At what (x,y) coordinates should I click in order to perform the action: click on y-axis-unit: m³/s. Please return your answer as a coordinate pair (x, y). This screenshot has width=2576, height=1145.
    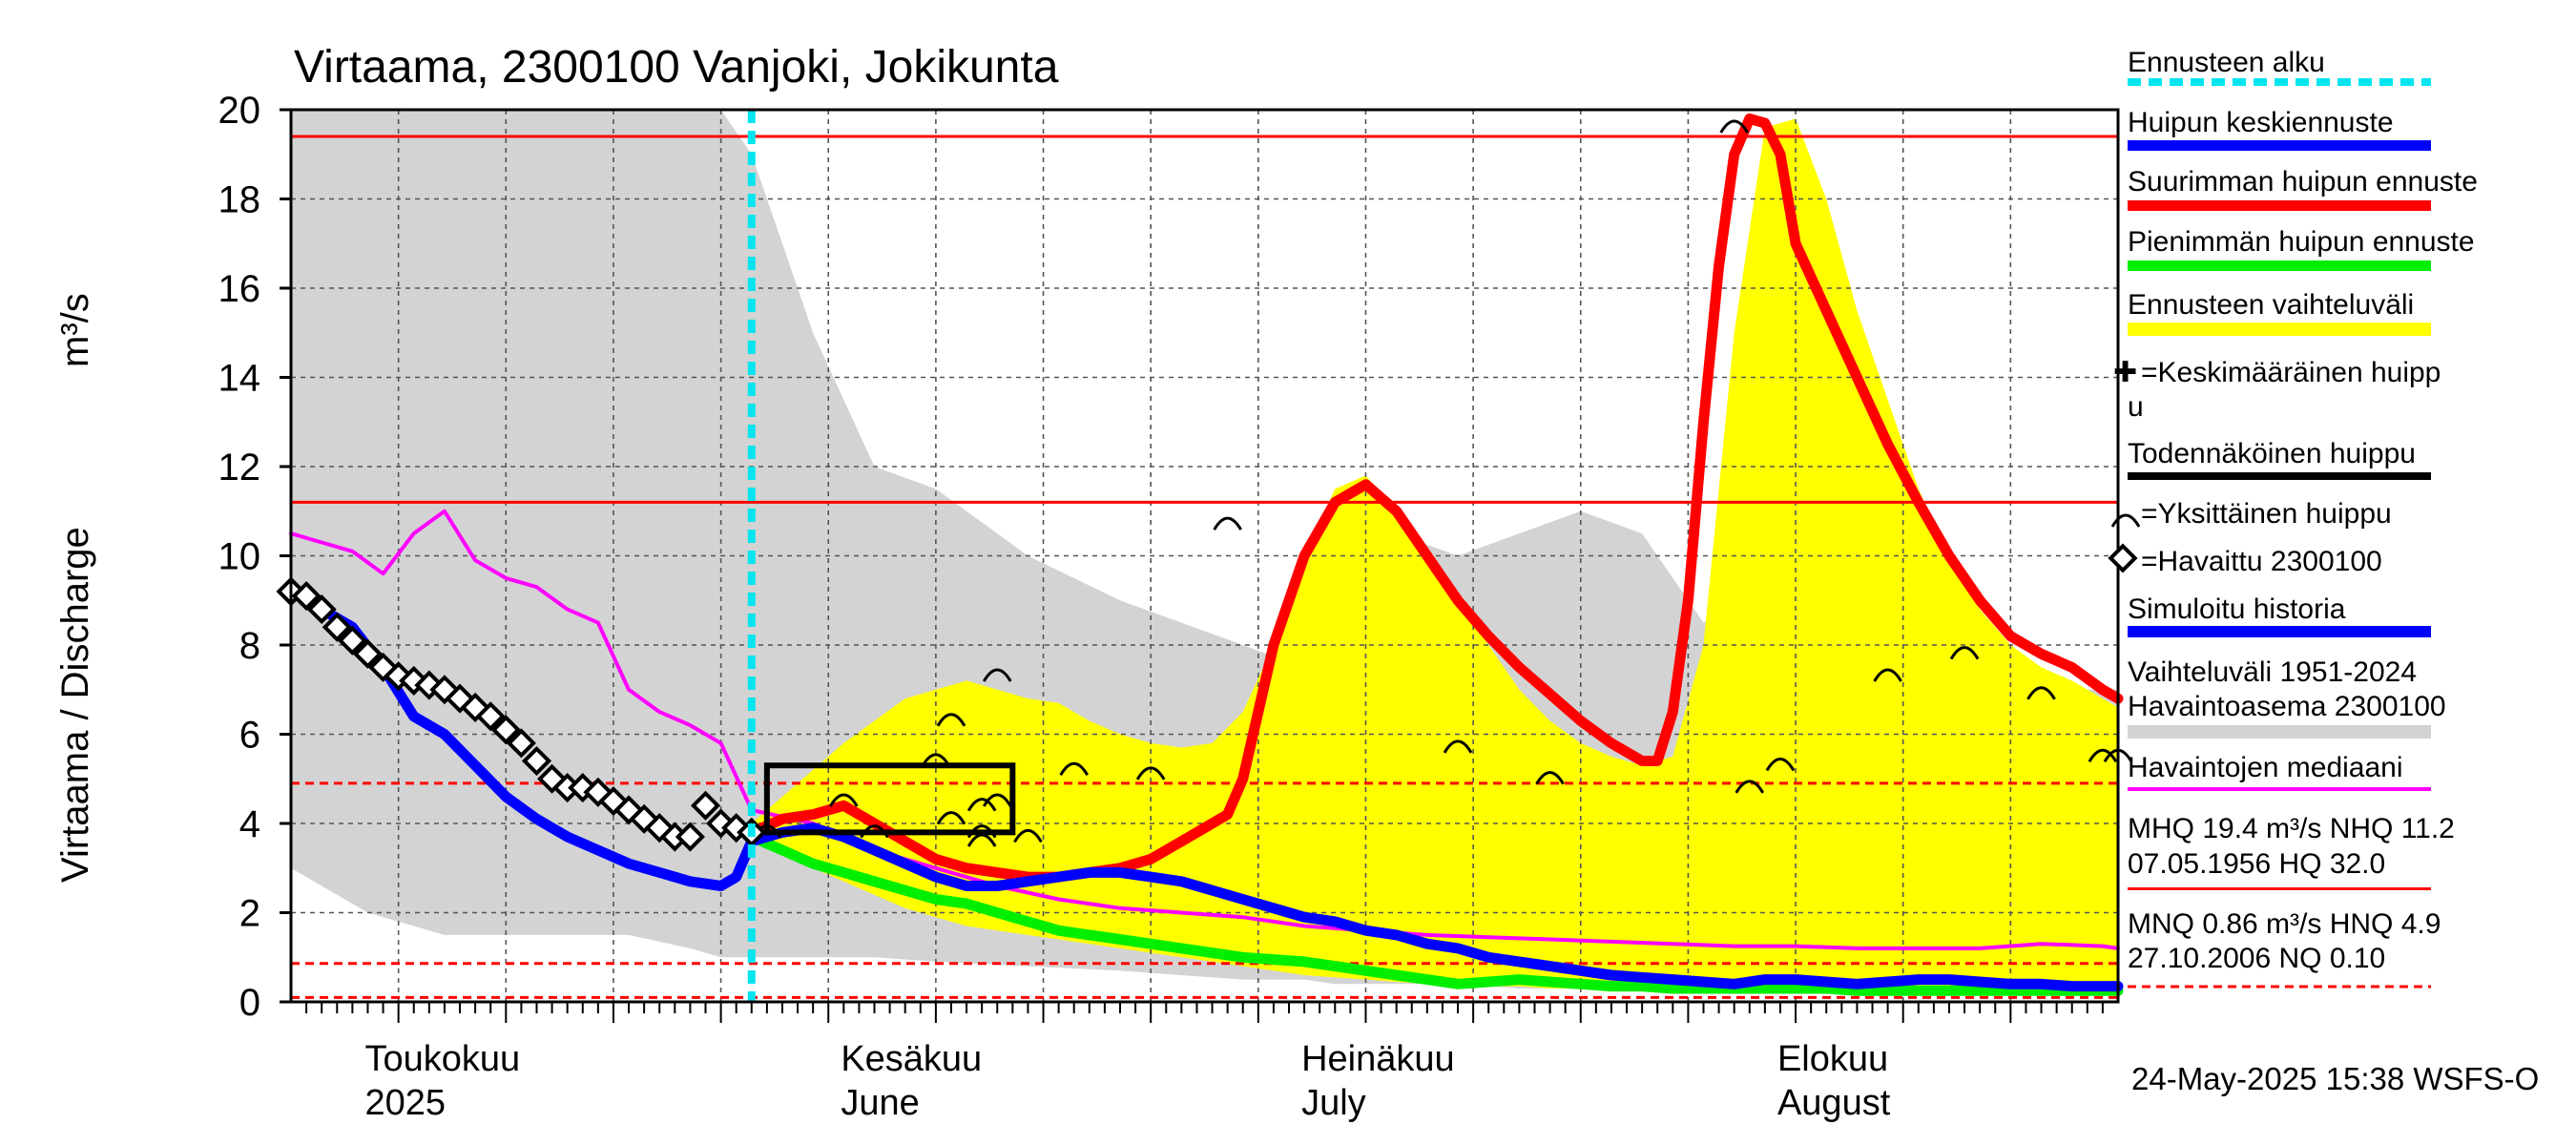
    Looking at the image, I should click on (75, 330).